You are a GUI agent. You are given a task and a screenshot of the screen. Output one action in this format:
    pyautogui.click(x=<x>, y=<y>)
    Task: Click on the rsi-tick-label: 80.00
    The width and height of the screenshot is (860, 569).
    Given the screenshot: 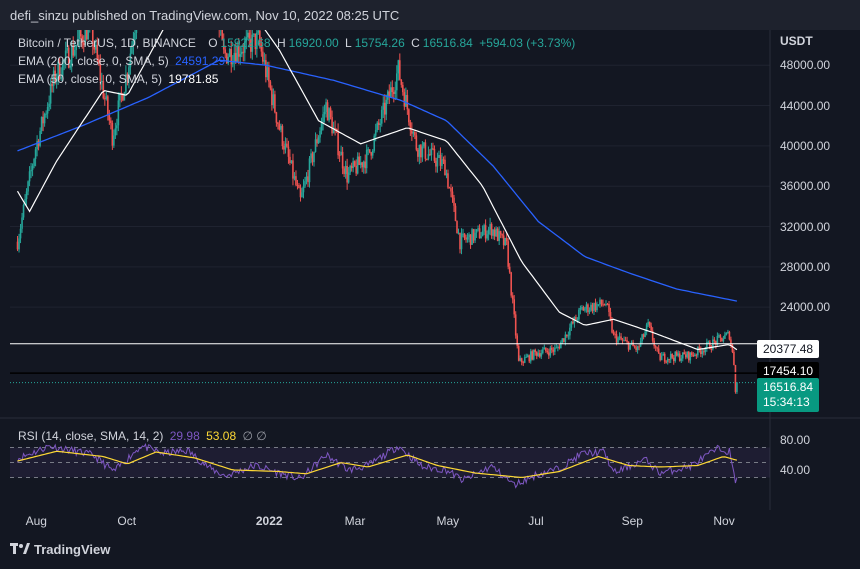 What is the action you would take?
    pyautogui.click(x=795, y=440)
    